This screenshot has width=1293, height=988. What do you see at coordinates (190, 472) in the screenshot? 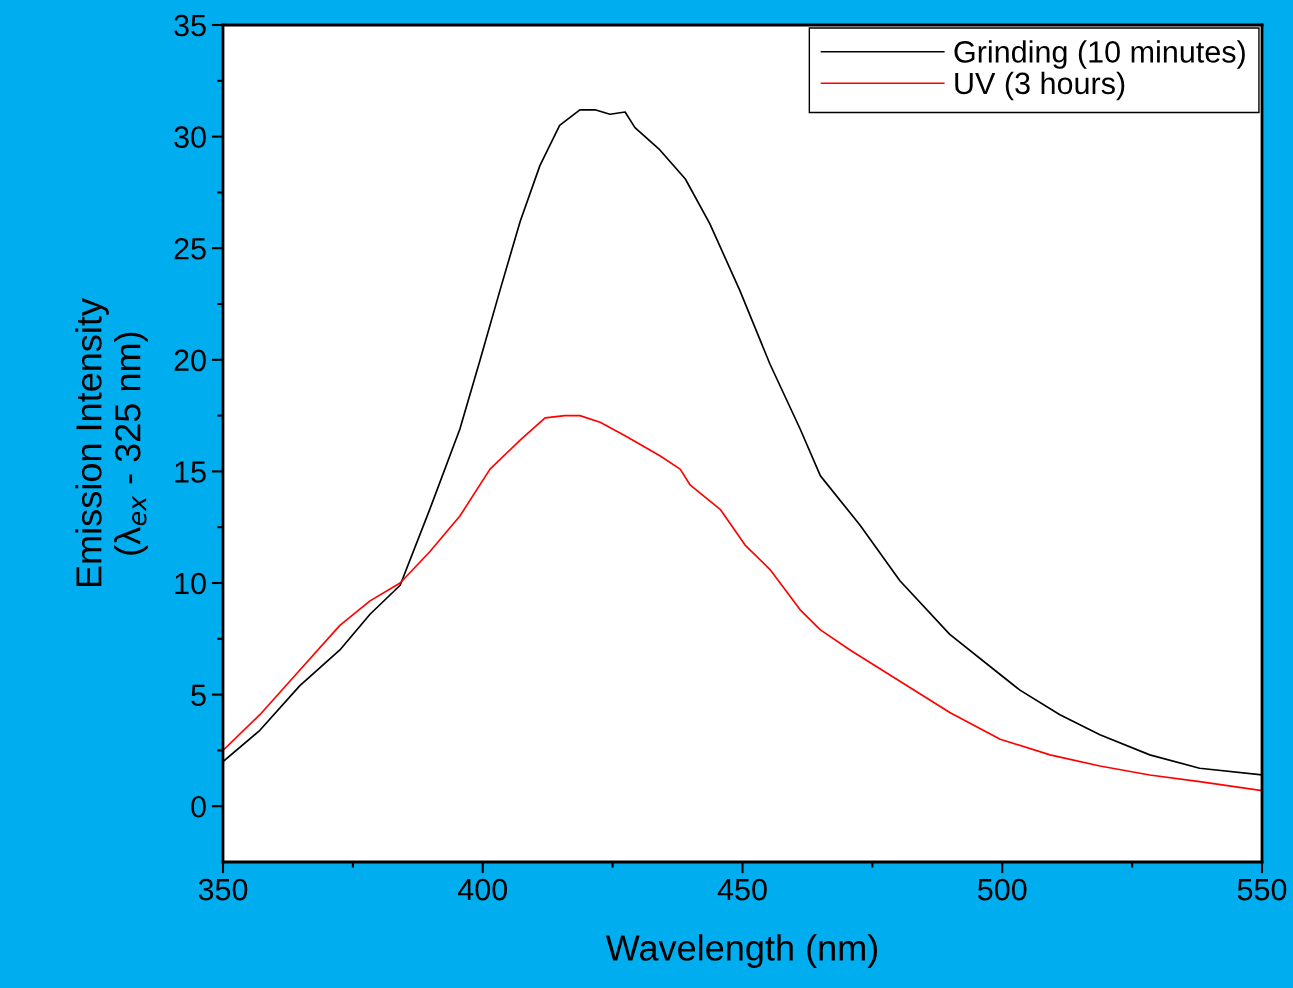
I see `y-tick-label: 15` at bounding box center [190, 472].